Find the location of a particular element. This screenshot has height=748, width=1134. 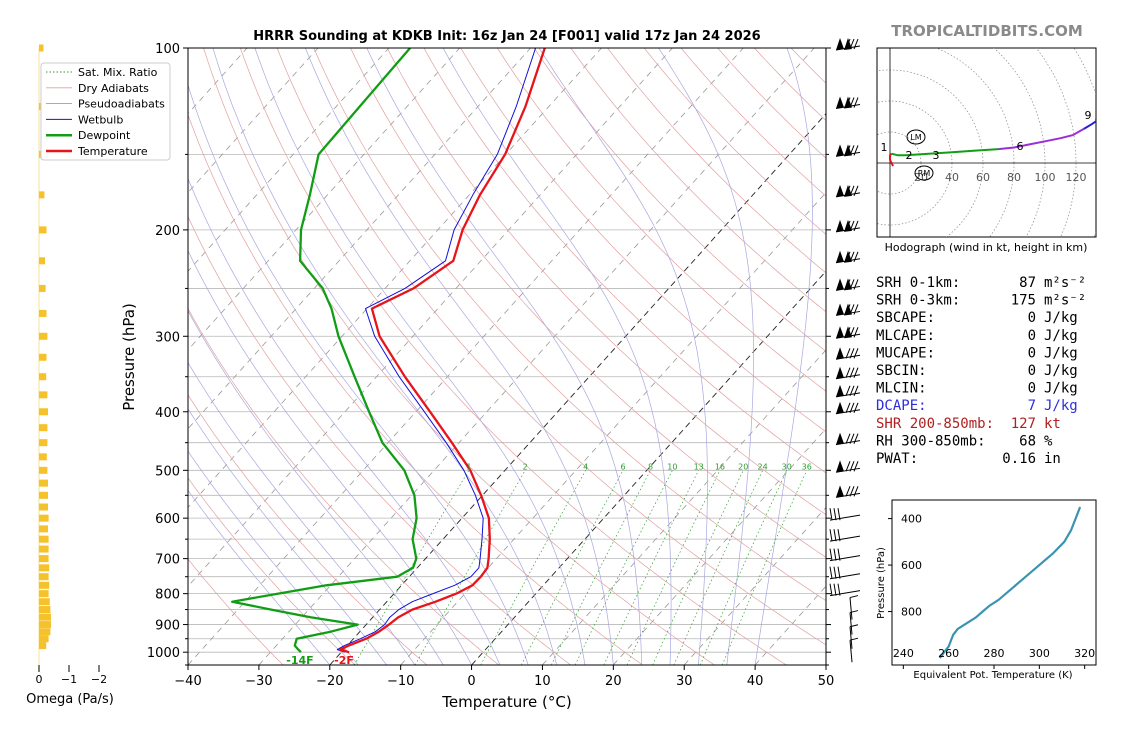

index-value: 127 is located at coordinates (1023, 424).